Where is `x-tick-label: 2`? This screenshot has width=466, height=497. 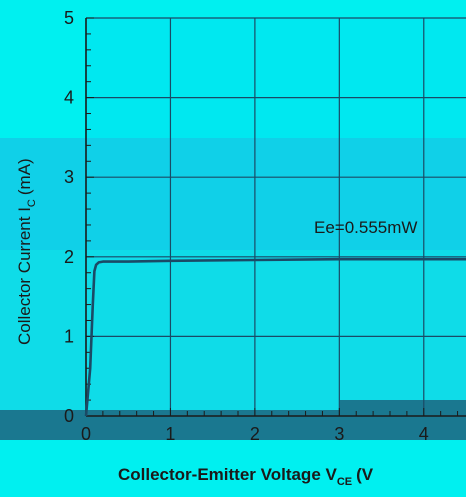
x-tick-label: 2 is located at coordinates (255, 434).